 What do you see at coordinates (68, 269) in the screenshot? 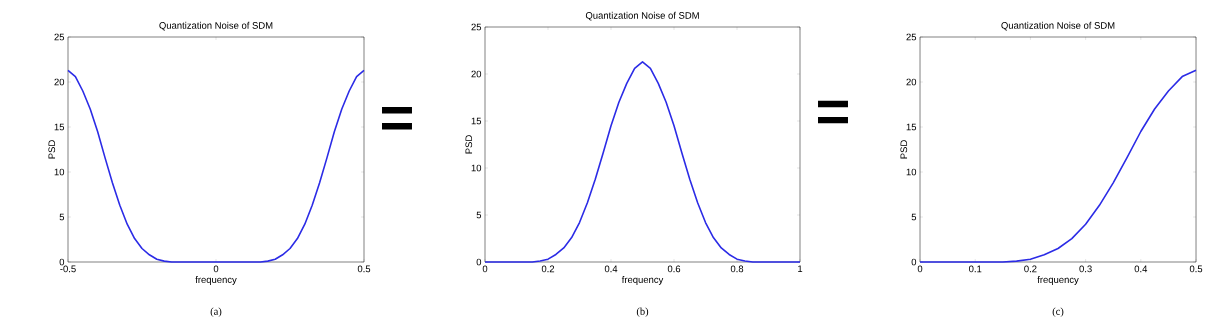
I see `x-tick-label: -0.5` at bounding box center [68, 269].